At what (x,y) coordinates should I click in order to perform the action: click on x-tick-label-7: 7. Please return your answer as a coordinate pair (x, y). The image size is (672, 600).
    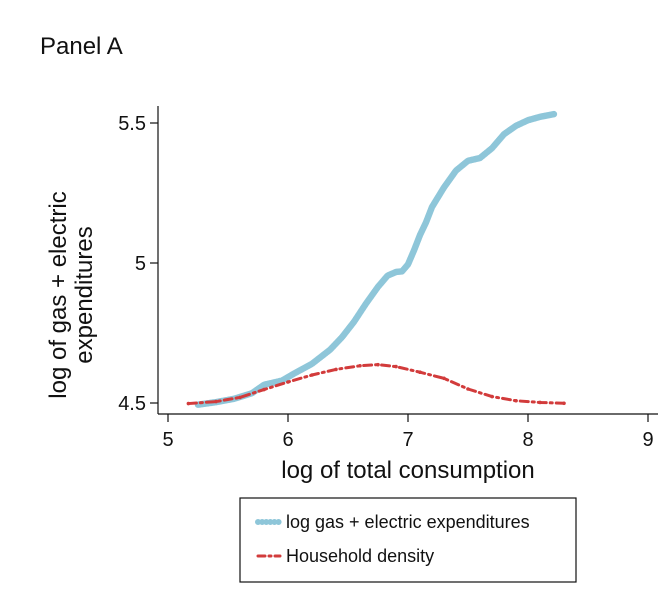
    Looking at the image, I should click on (407, 440).